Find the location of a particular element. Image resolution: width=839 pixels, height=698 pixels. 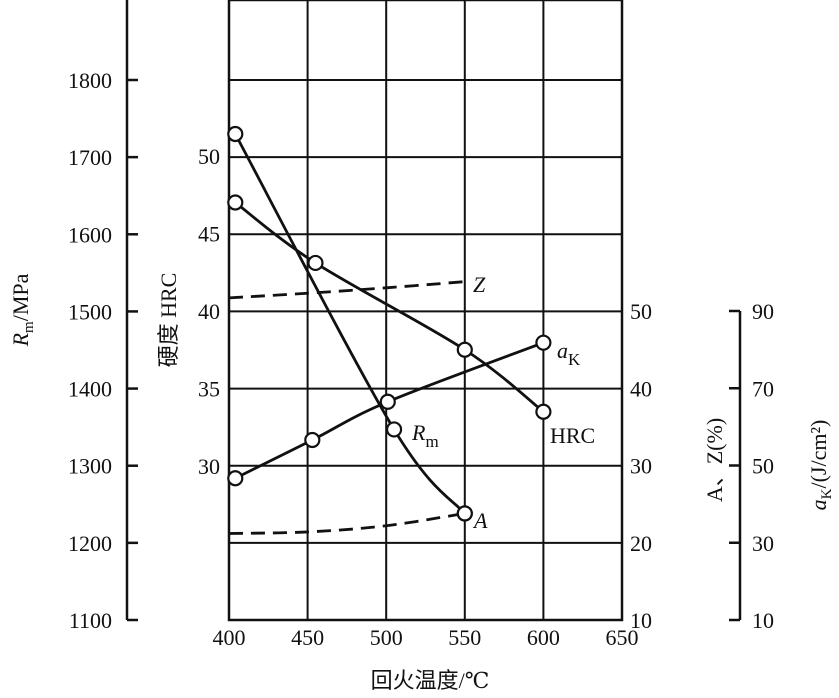

az-axis-label: A、Z(%) is located at coordinates (714, 460).